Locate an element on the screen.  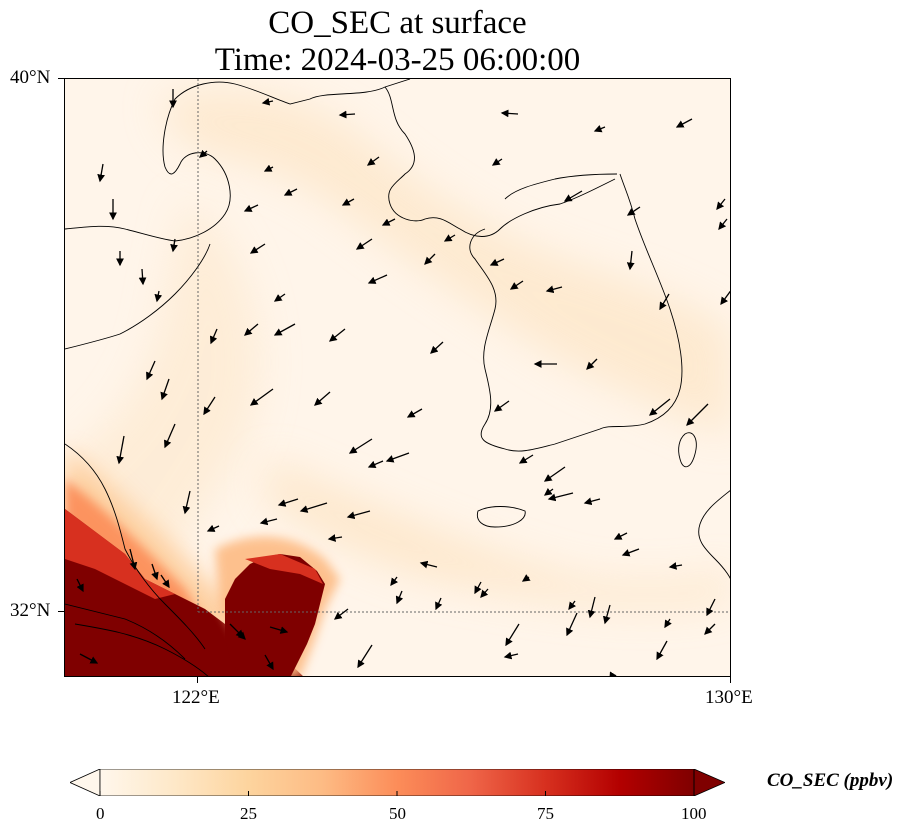
tick-130e is located at coordinates (730, 680).